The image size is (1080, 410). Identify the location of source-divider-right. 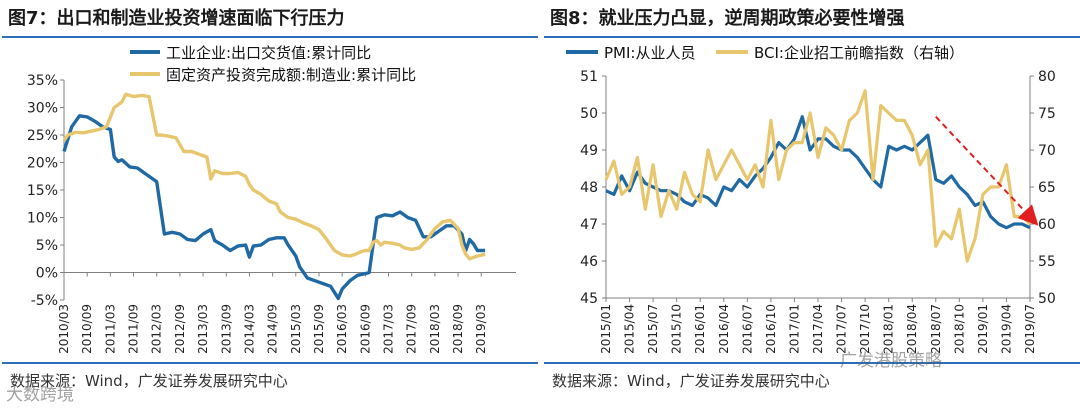
(812, 363).